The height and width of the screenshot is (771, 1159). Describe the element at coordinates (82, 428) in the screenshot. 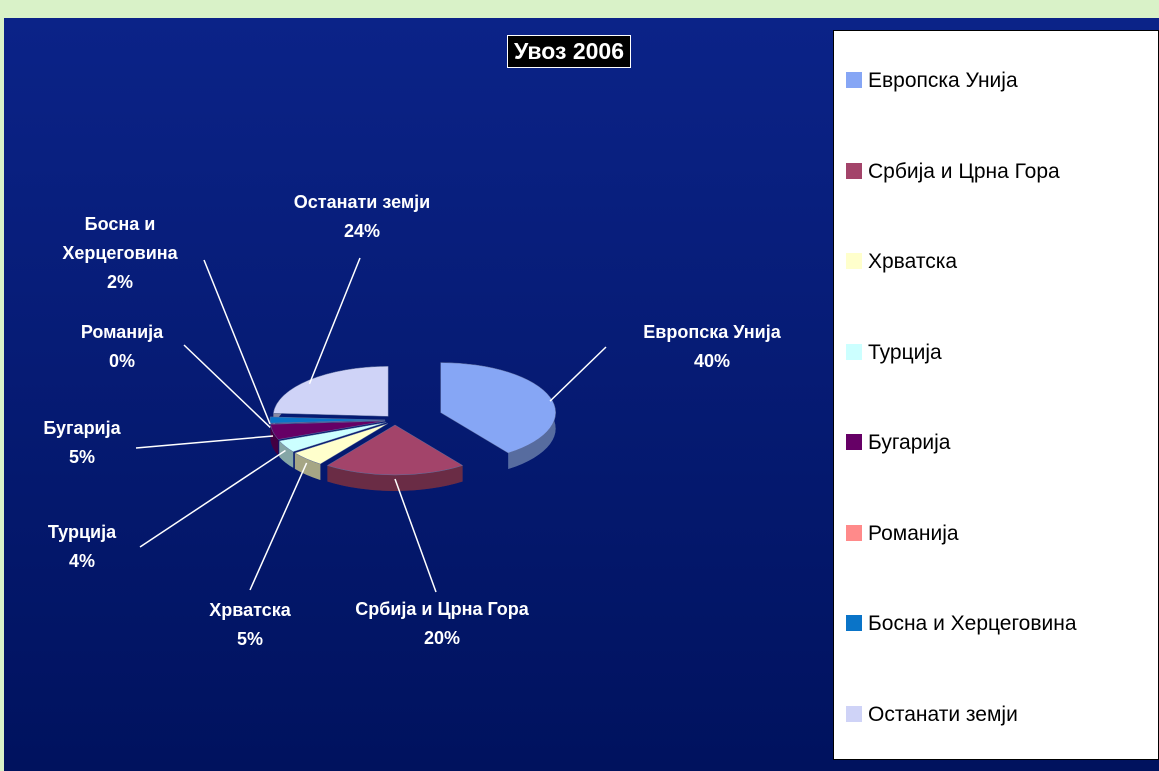

I see `slice-label-name: Бугарија` at that location.